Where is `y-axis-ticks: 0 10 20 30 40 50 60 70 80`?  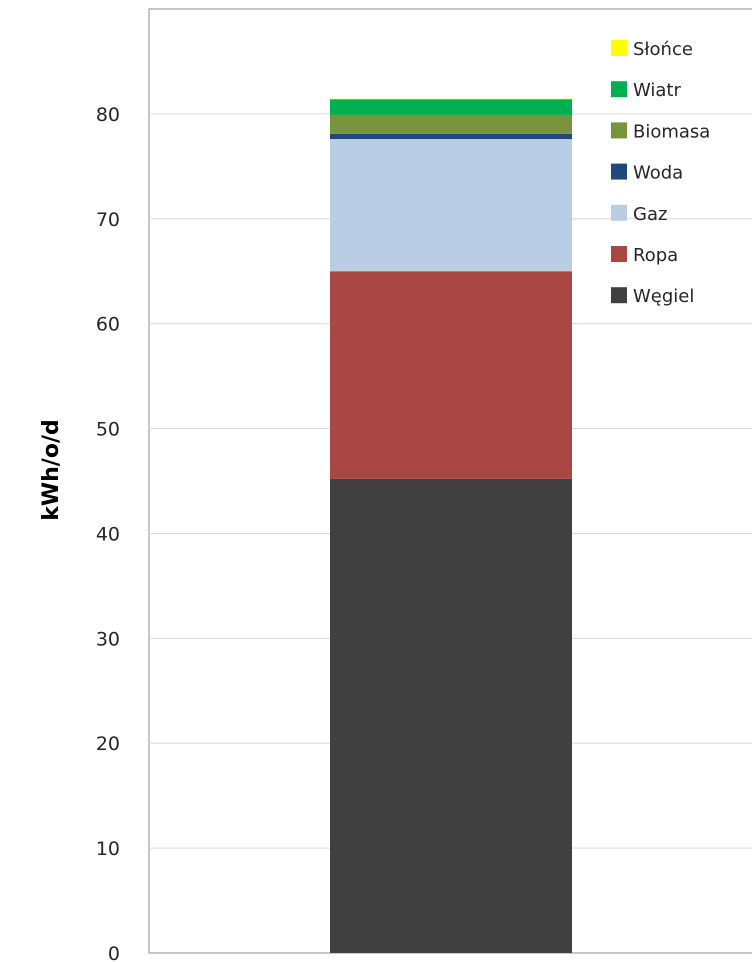 y-axis-ticks: 0 10 20 30 40 50 60 70 80 is located at coordinates (108, 533).